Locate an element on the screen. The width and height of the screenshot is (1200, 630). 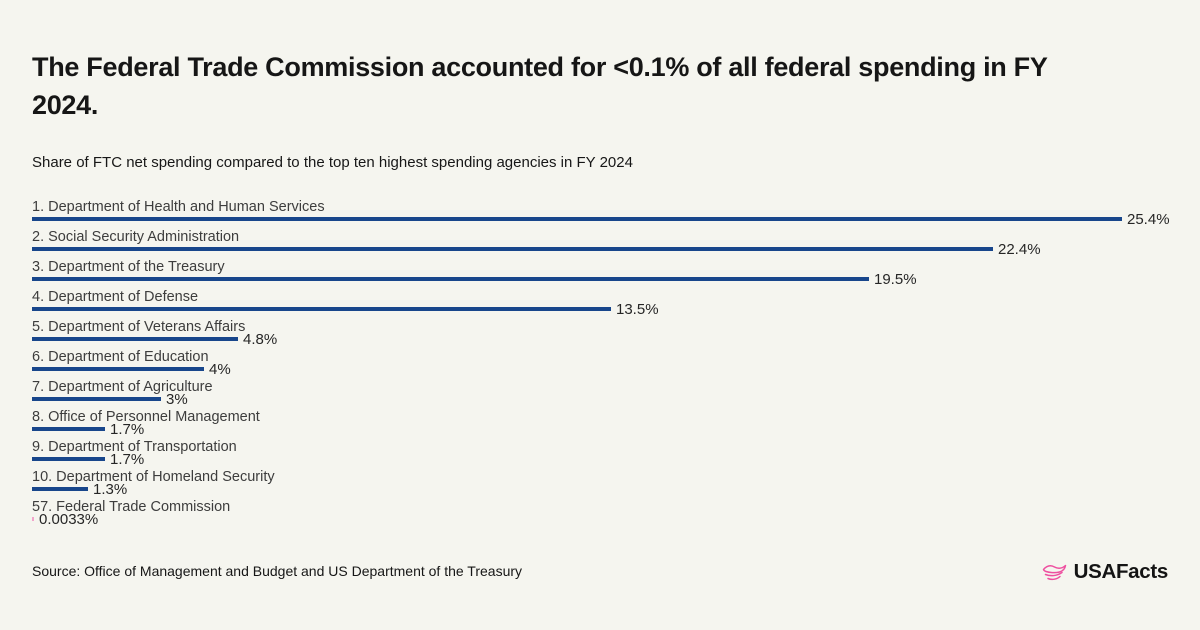
bar-label: 3. Department of the Treasury is located at coordinates (128, 267).